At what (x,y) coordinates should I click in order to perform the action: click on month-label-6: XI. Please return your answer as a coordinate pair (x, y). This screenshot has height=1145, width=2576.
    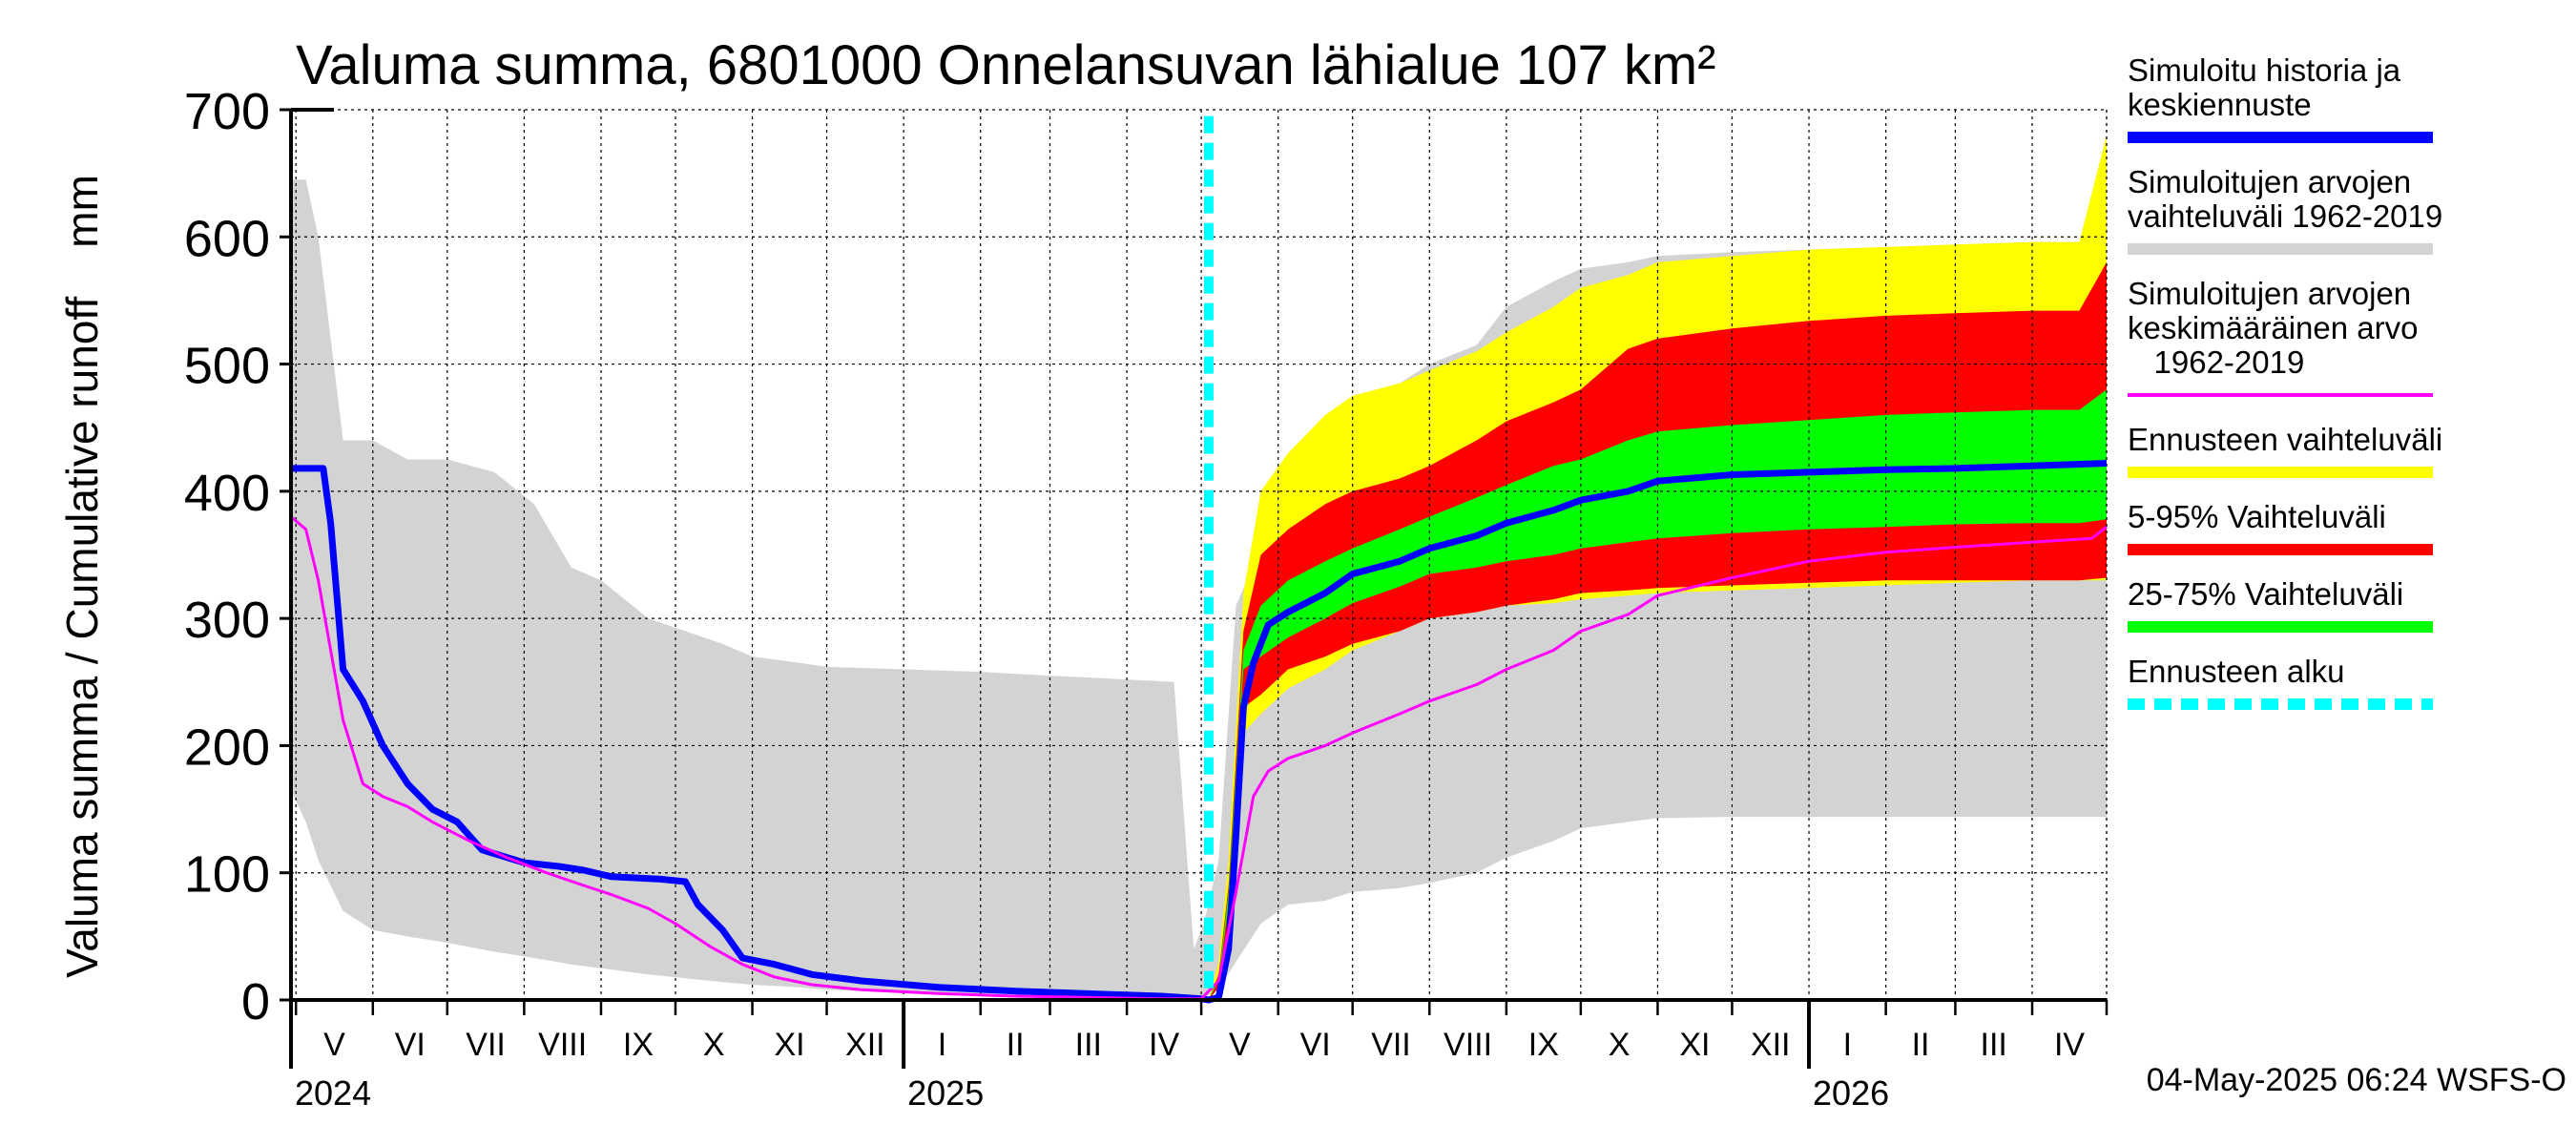
    Looking at the image, I should click on (789, 1045).